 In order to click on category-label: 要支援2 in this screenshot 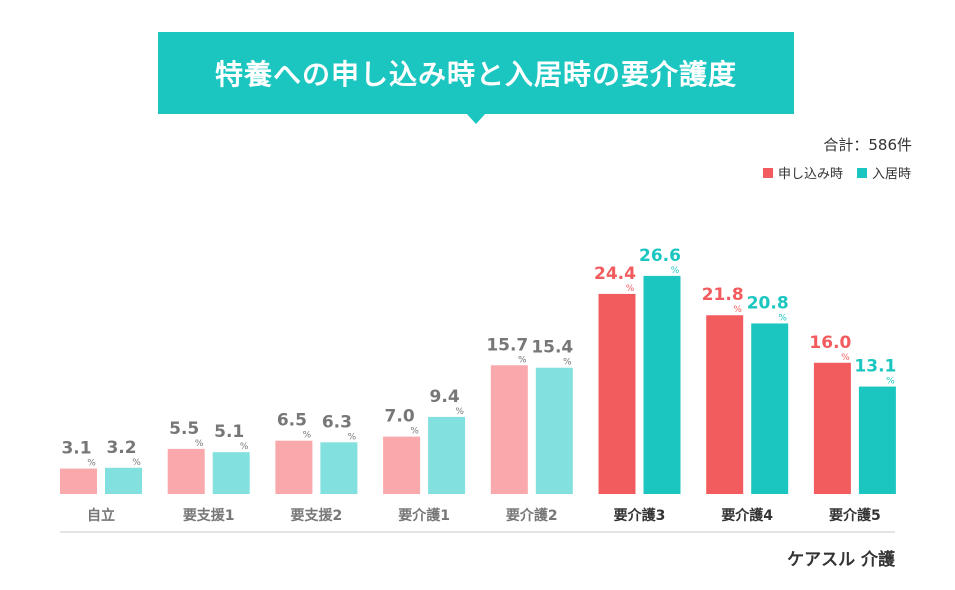, I will do `click(317, 515)`.